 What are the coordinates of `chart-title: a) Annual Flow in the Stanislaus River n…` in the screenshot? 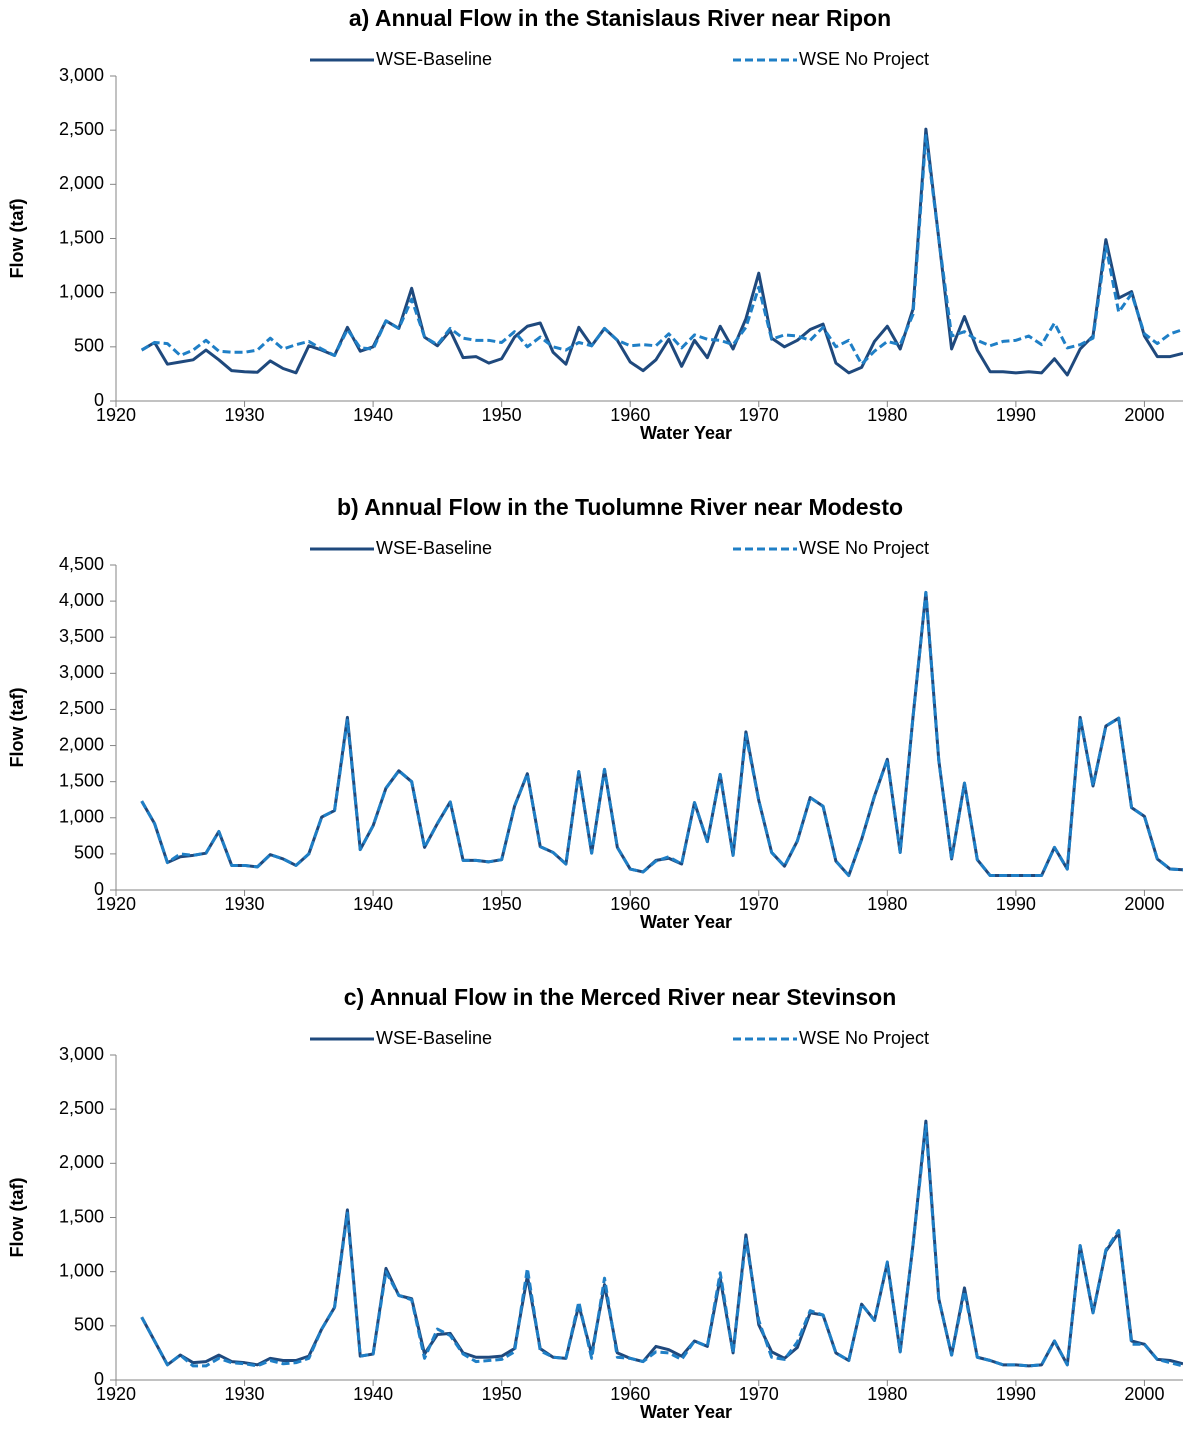 It's located at (620, 18).